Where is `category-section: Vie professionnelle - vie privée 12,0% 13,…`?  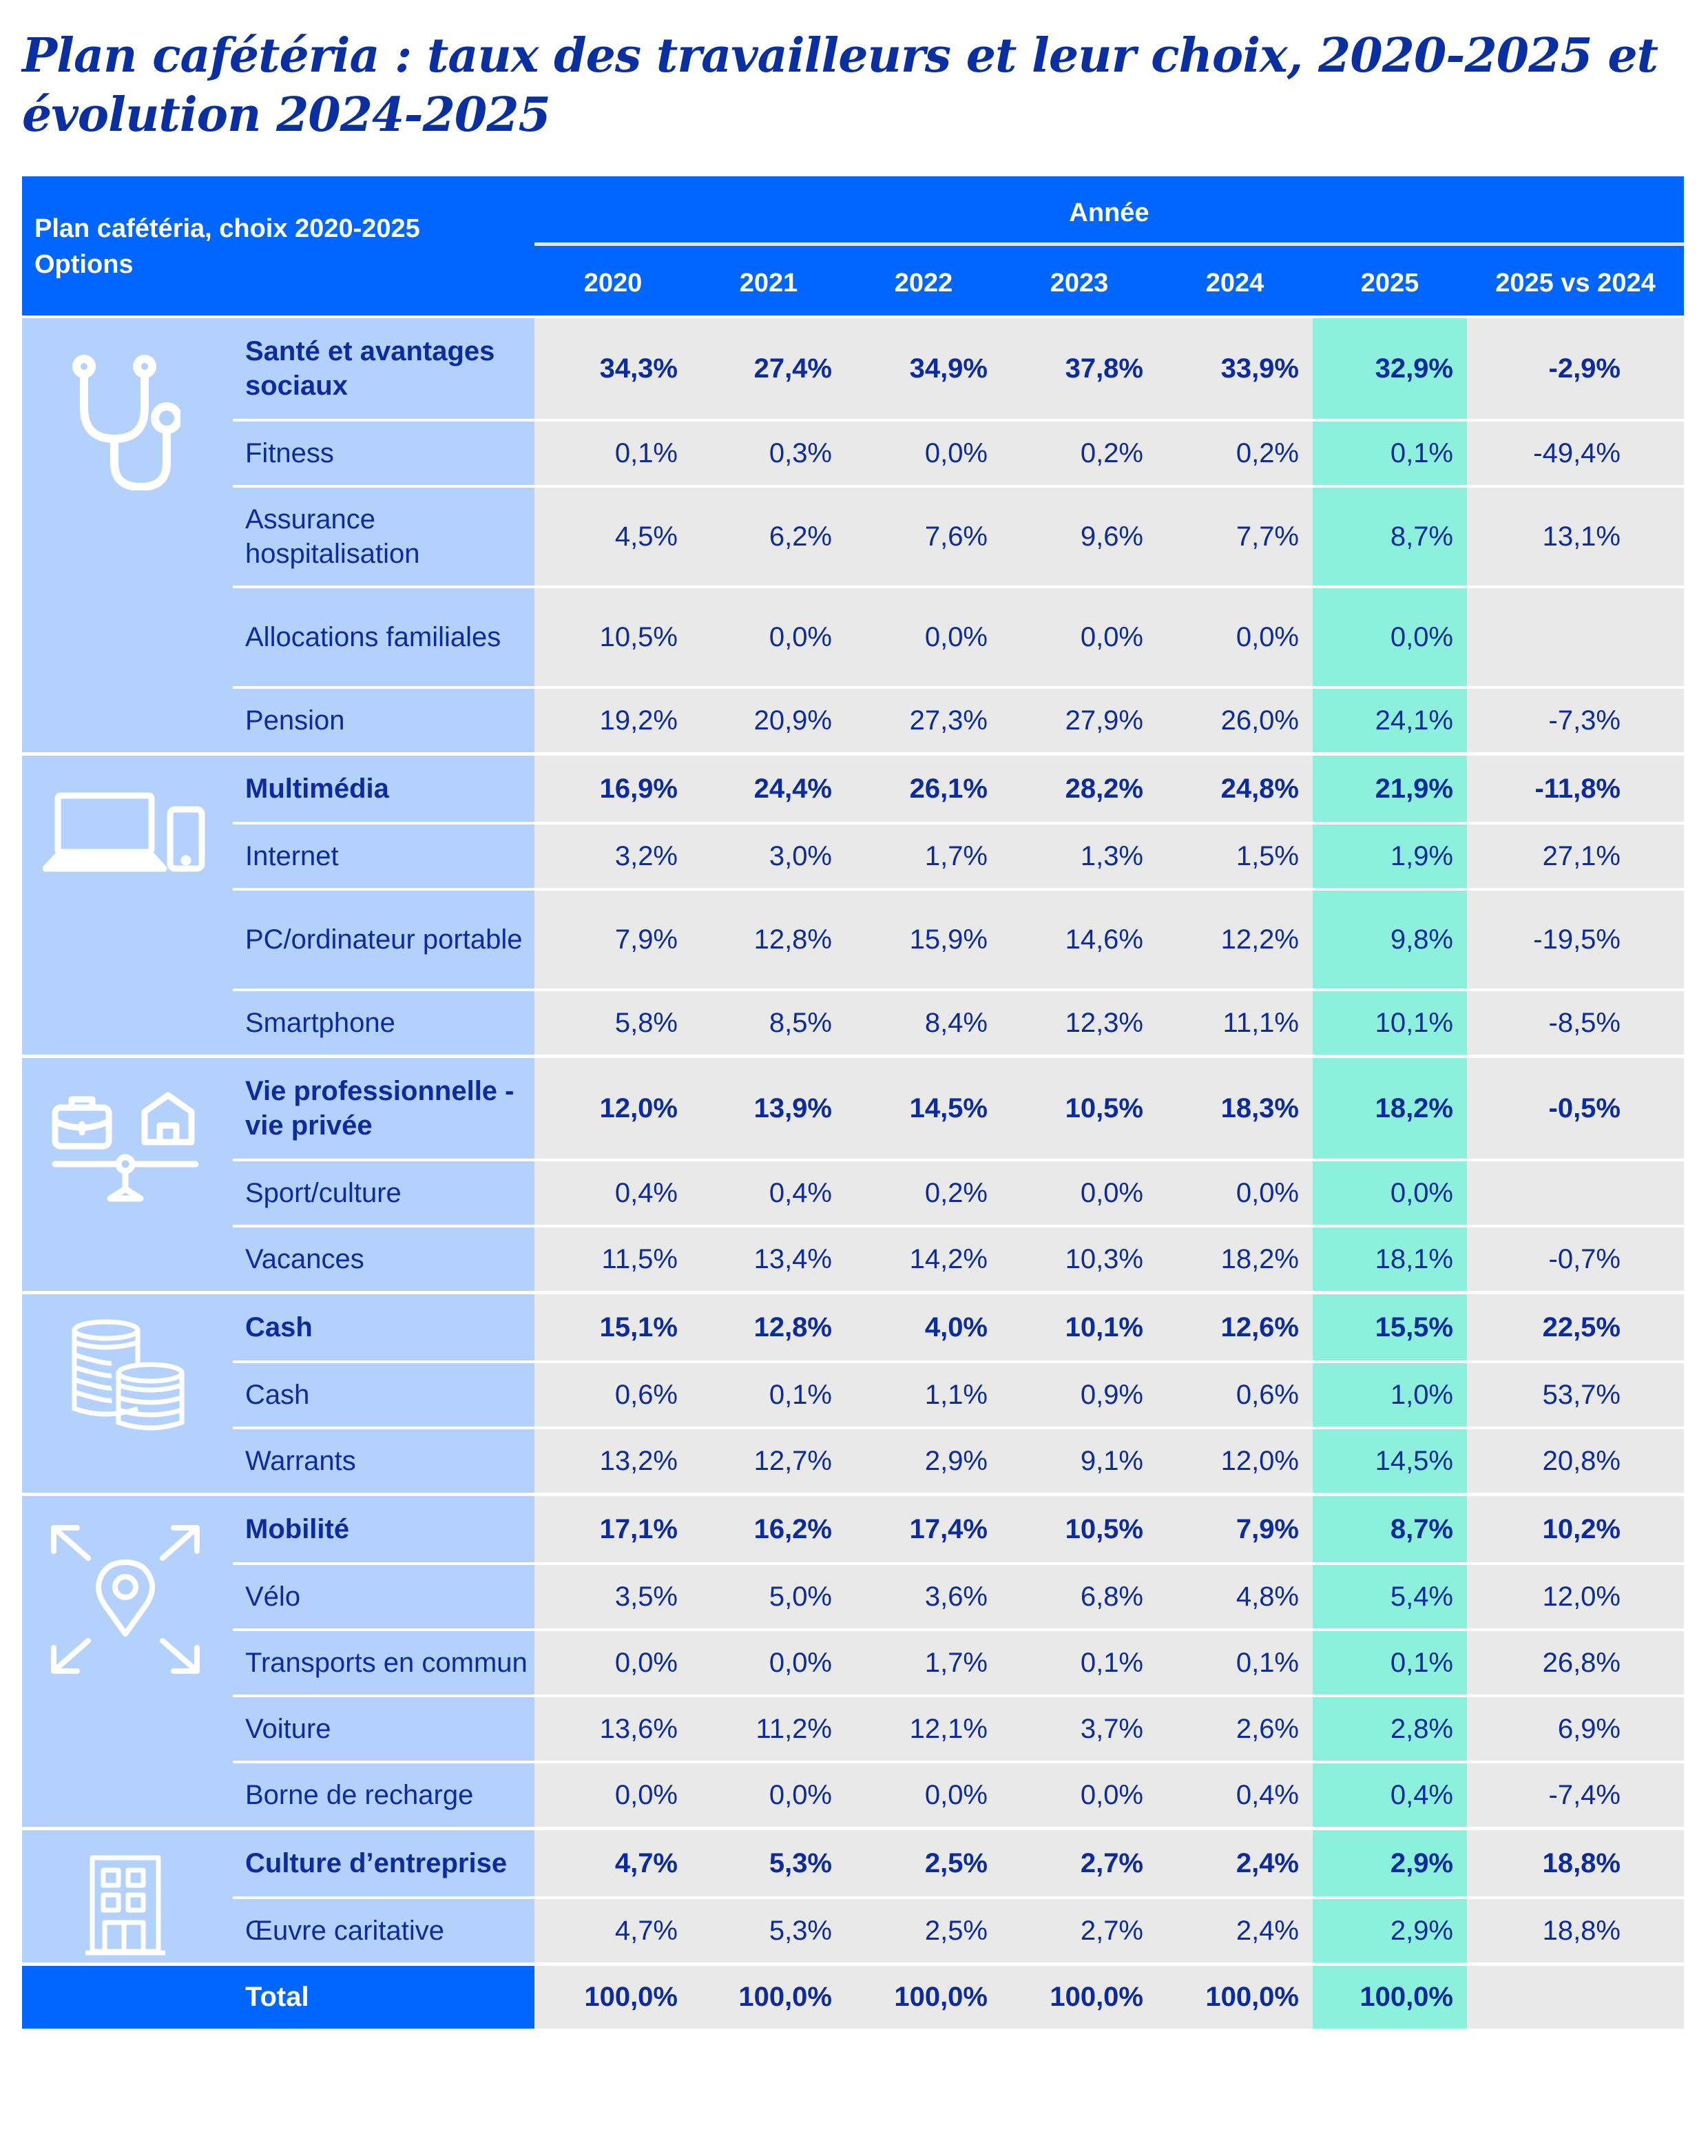 category-section: Vie professionnelle - vie privée 12,0% 13,… is located at coordinates (853, 1176).